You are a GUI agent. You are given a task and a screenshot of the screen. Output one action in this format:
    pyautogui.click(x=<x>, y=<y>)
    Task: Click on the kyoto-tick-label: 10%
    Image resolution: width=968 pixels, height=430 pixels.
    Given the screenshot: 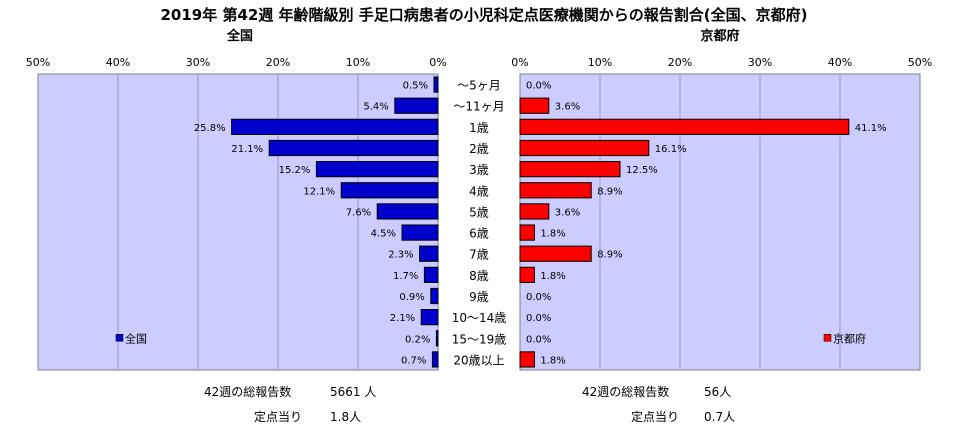 What is the action you would take?
    pyautogui.click(x=600, y=62)
    